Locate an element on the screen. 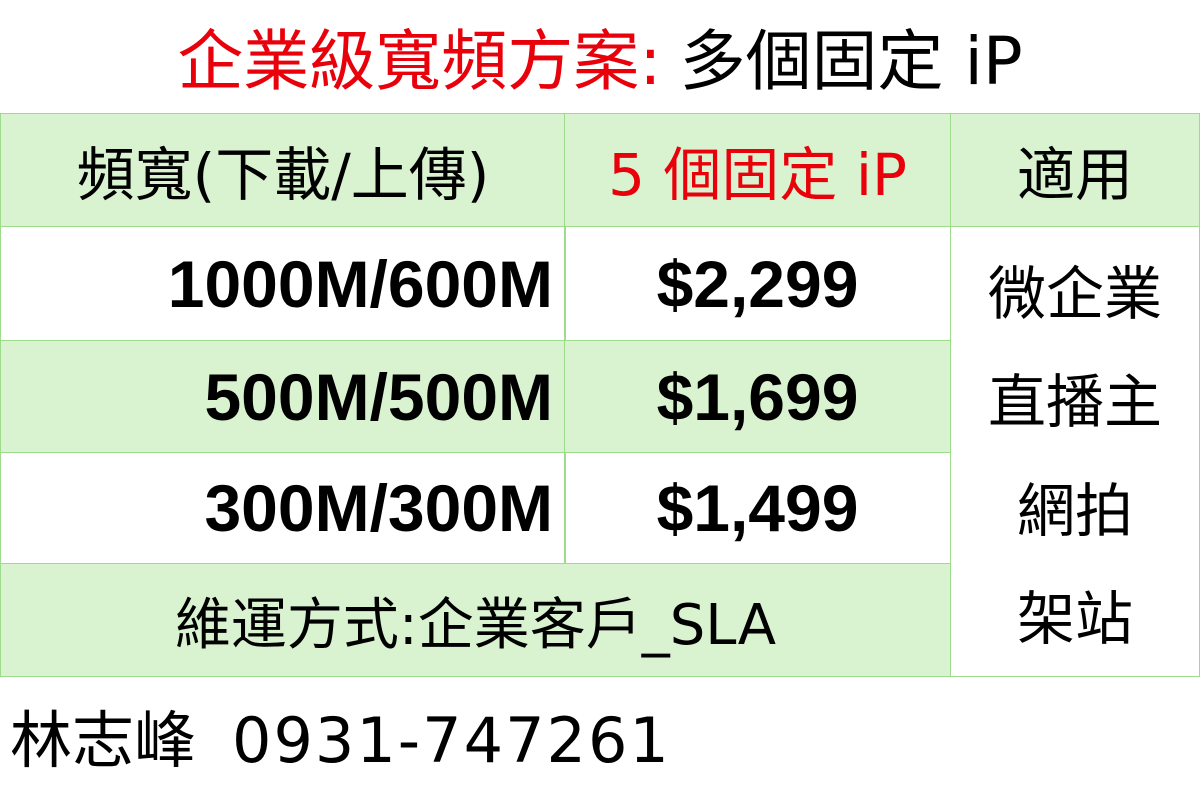 The image size is (1200, 788). page-title: 企業級寬頻方案: 多個固定 iP is located at coordinates (600, 56).